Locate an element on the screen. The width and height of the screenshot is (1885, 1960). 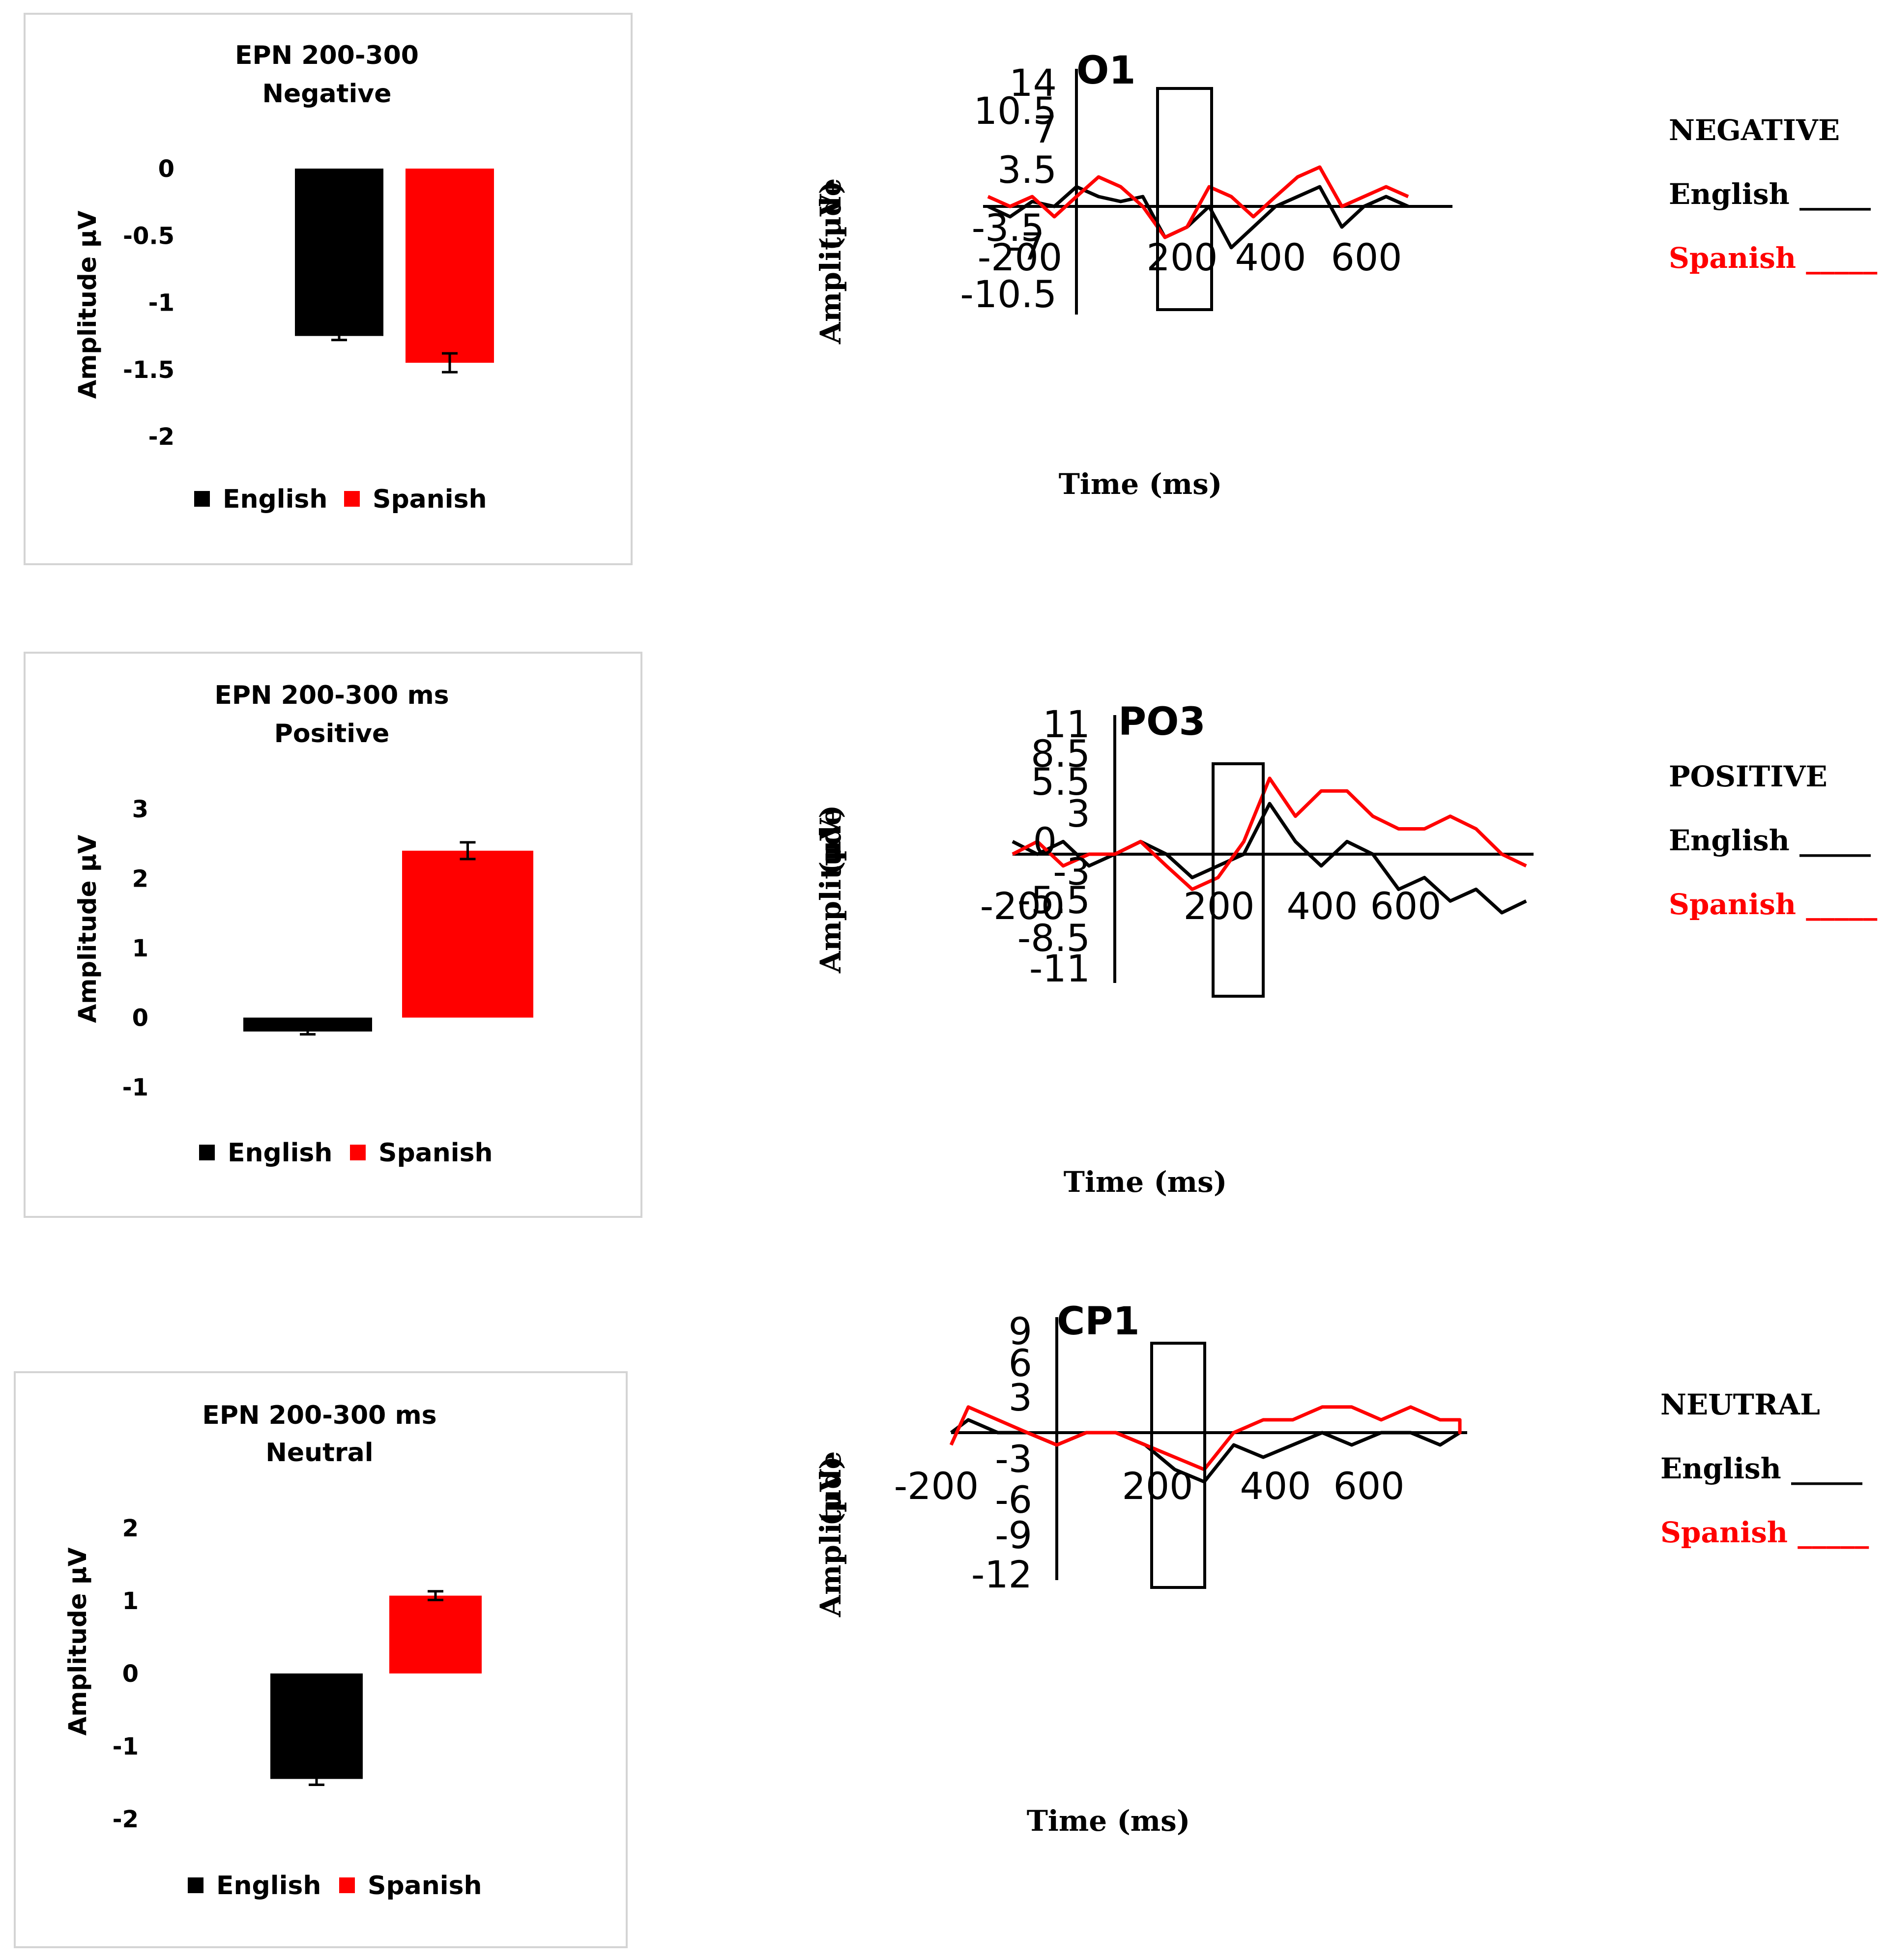
y-tick-label: -1.5 is located at coordinates (148, 370).